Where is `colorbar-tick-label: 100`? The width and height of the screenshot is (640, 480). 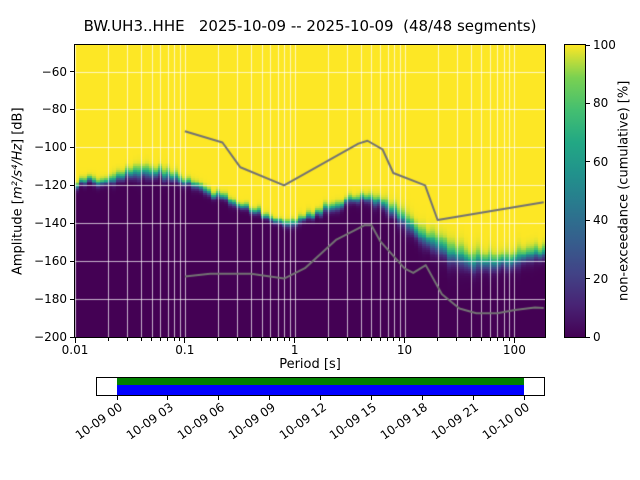
colorbar-tick-label: 100 is located at coordinates (604, 45).